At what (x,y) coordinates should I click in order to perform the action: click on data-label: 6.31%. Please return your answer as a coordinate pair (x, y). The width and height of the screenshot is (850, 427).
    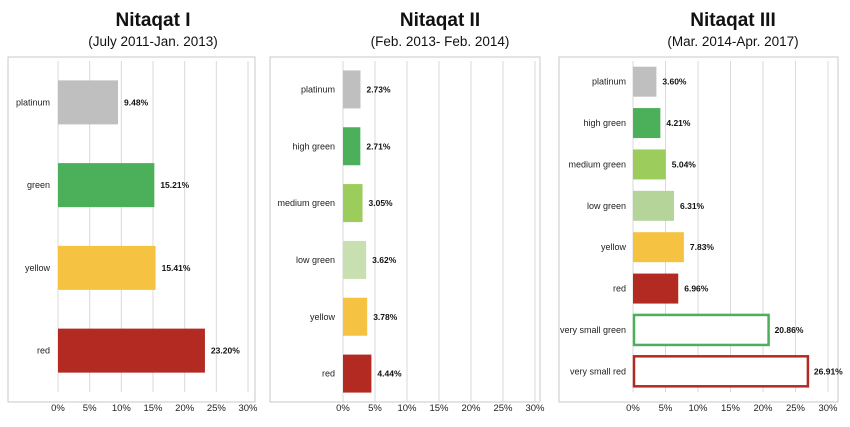
    Looking at the image, I should click on (692, 206).